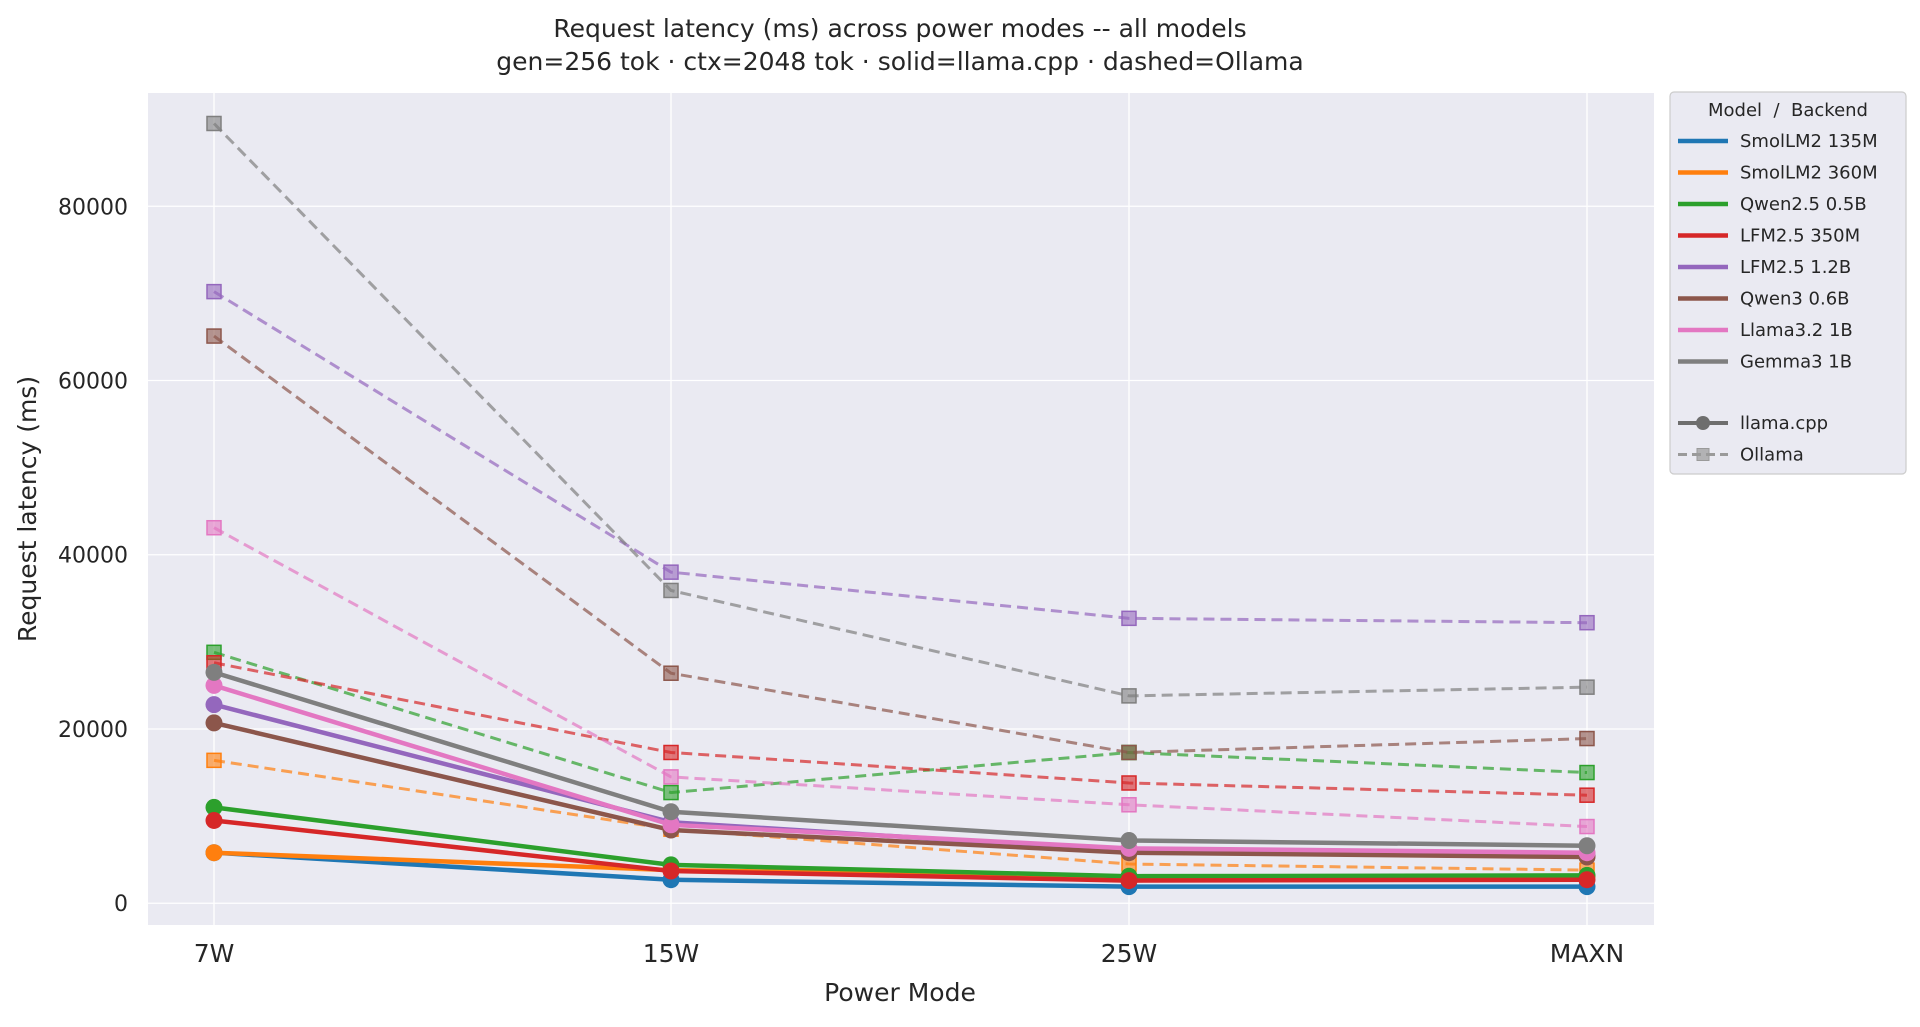 The image size is (1920, 1027). I want to click on series-line-llamacpp-gemma3-1b, so click(900, 759).